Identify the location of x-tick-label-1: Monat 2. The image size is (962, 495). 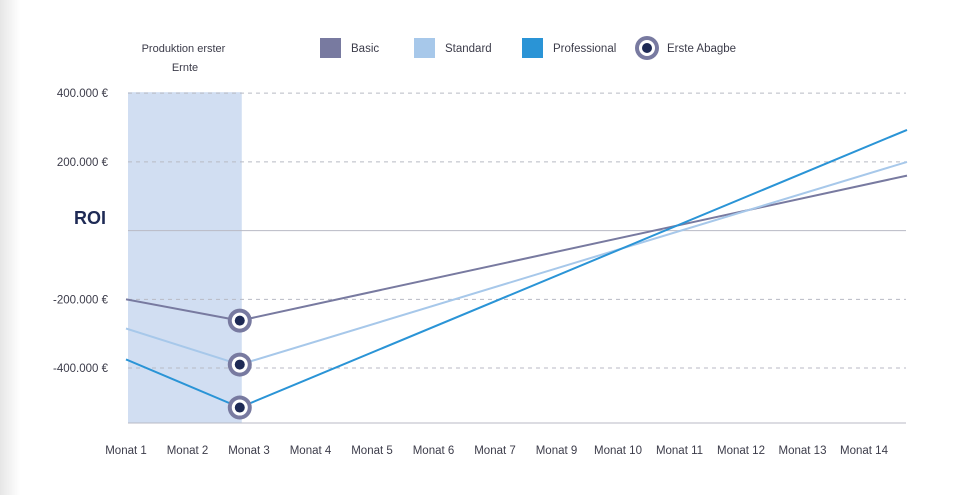
(188, 451).